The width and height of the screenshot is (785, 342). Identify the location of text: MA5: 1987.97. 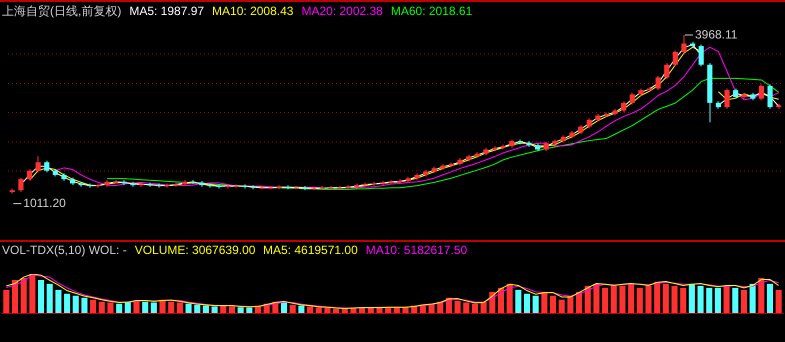
(166, 11).